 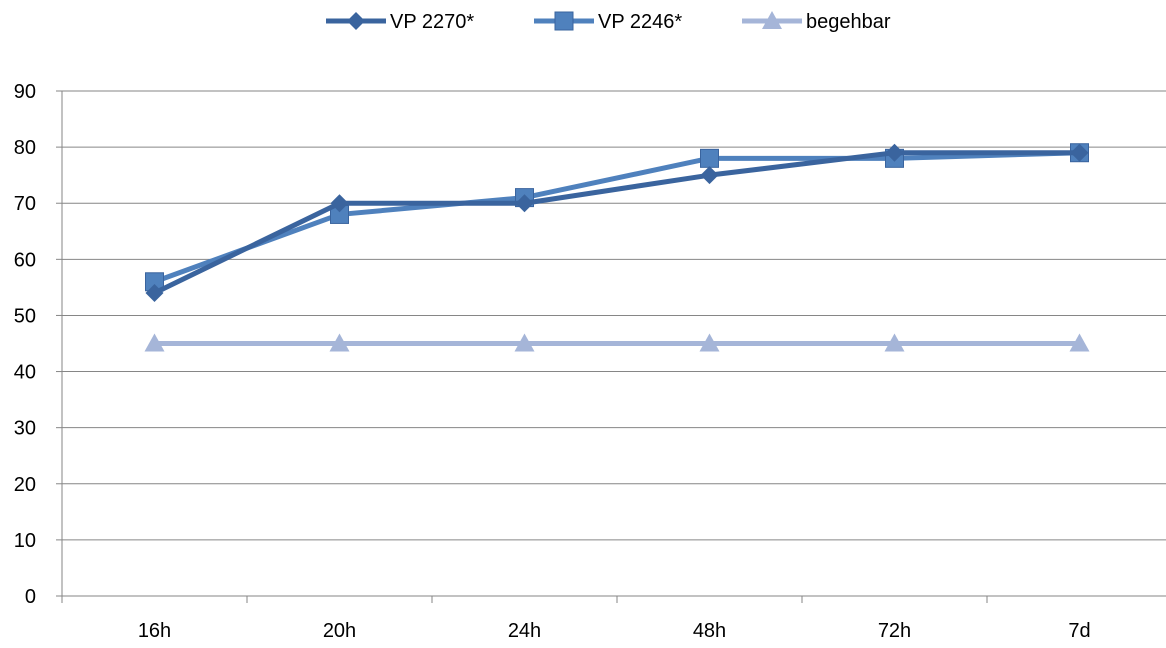 I want to click on legend: VP 2270* VP 2246* begehbar, so click(x=608, y=22).